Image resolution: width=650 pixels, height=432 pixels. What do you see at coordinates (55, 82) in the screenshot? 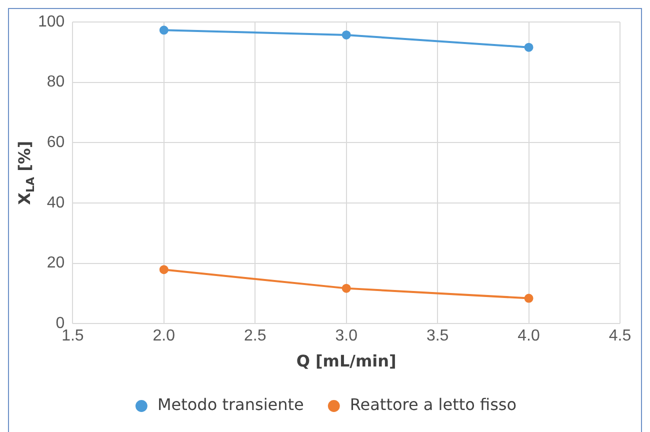
I see `y-tick-label: 80` at bounding box center [55, 82].